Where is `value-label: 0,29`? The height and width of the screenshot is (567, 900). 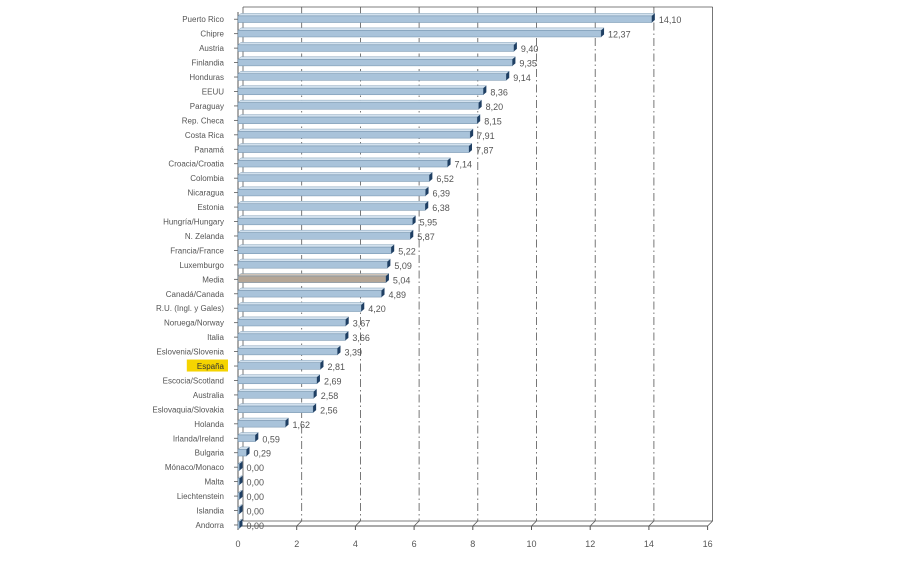 value-label: 0,29 is located at coordinates (263, 454).